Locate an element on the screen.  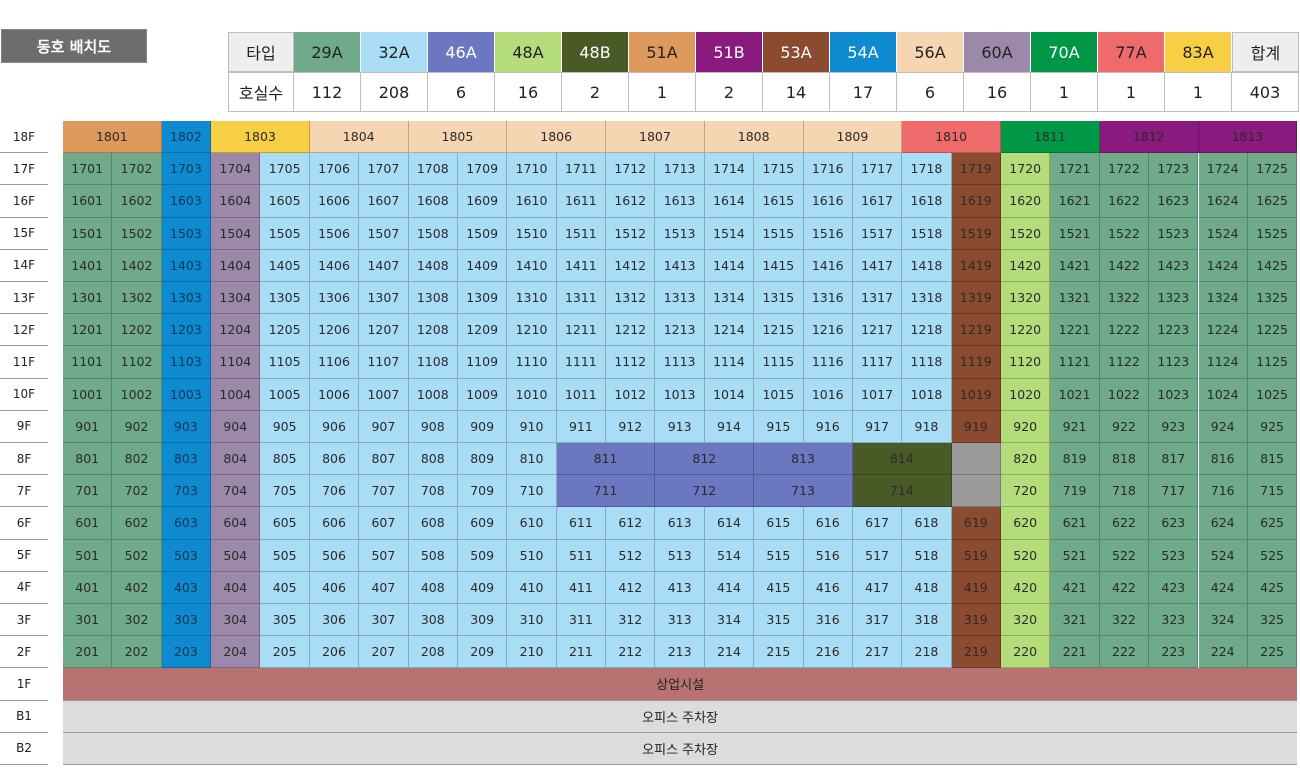
unit-1513: 1513 is located at coordinates (680, 233).